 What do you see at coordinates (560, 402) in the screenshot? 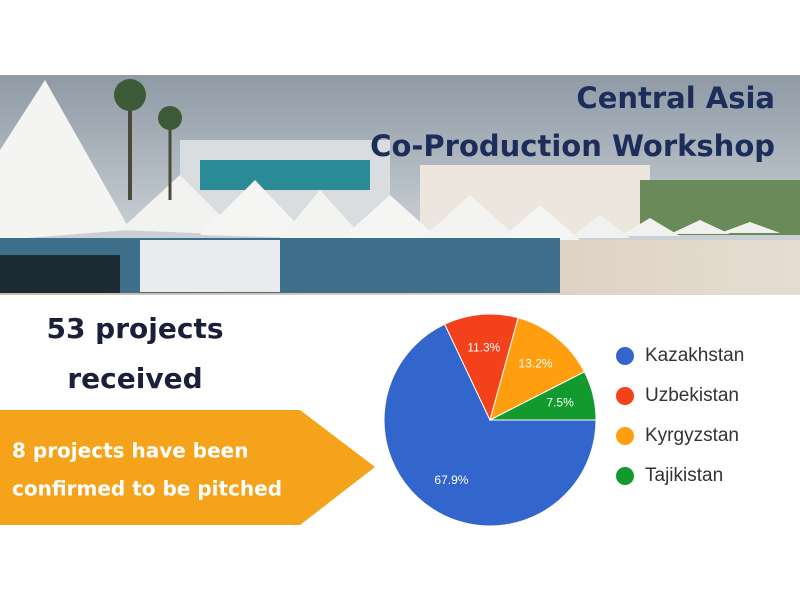
I see `slice-label: 7.5%` at bounding box center [560, 402].